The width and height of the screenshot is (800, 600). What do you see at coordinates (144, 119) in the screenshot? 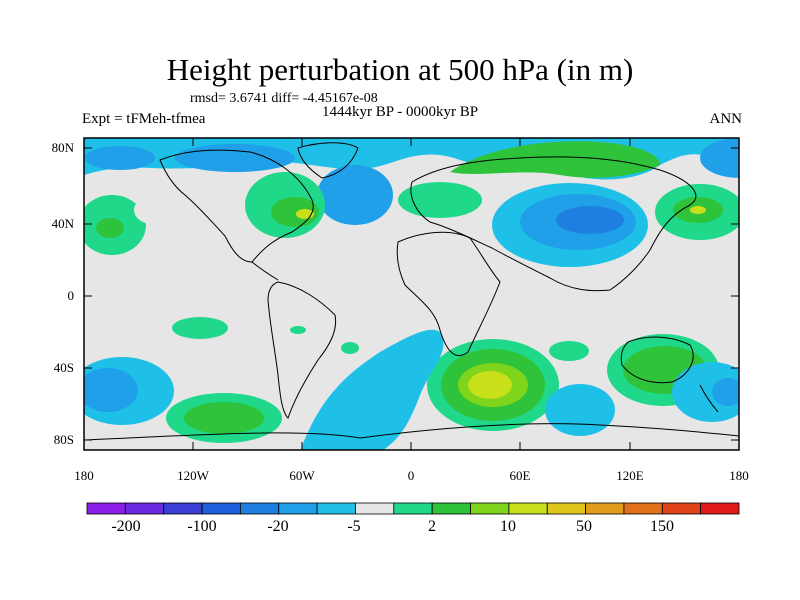
I see `experiment-label: Expt = tFMeh-tfmea` at bounding box center [144, 119].